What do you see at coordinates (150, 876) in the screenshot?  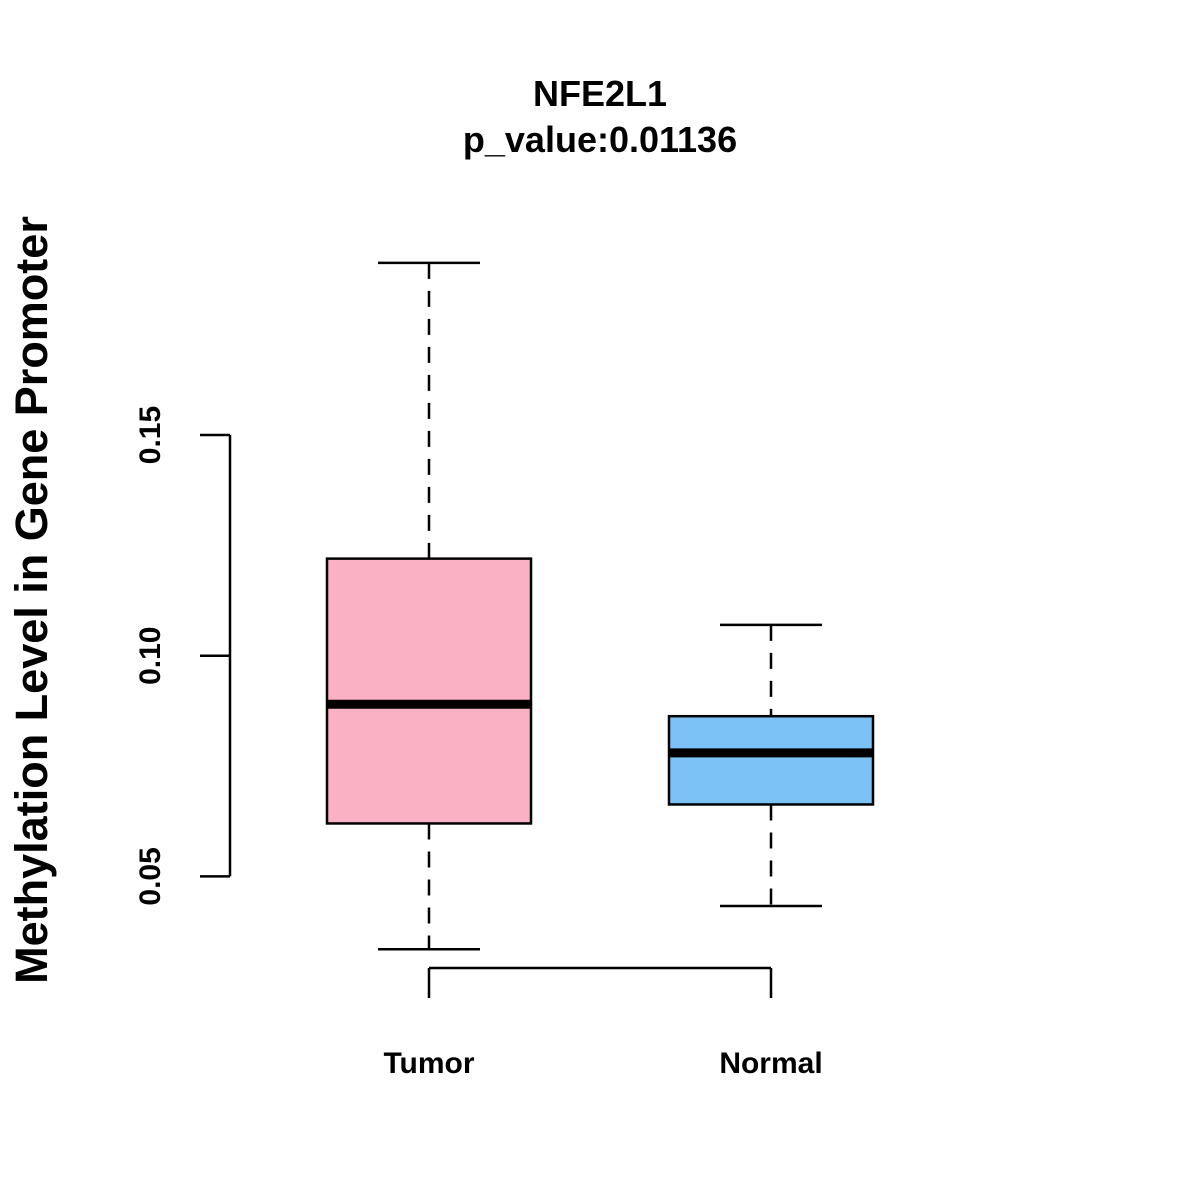 I see `y-tick-label: 0.05` at bounding box center [150, 876].